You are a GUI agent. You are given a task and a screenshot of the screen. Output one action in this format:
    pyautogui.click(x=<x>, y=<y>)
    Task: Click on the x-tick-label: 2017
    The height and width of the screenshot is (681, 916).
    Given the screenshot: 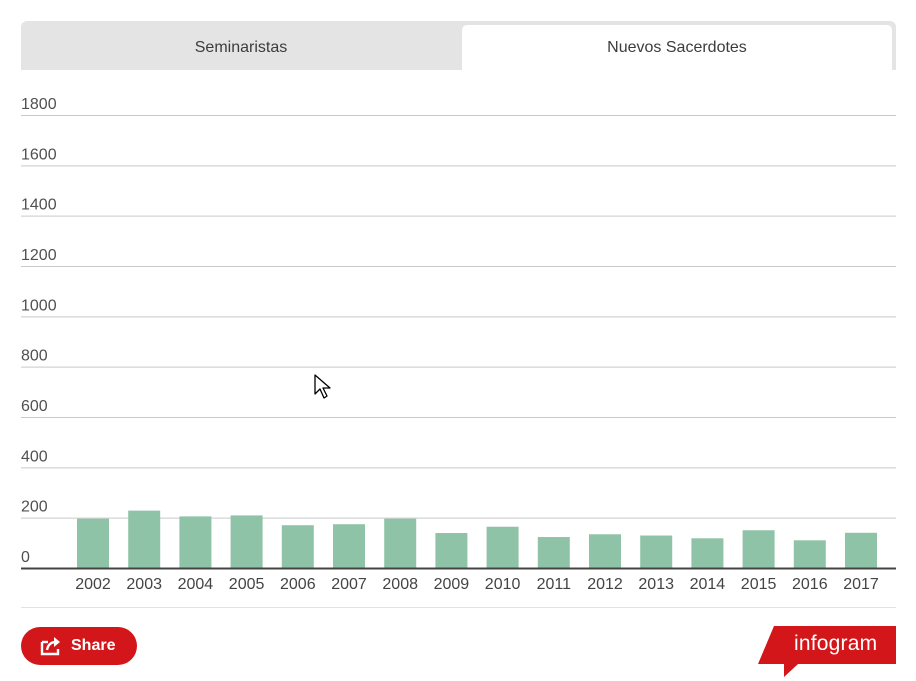 What is the action you would take?
    pyautogui.click(x=861, y=584)
    